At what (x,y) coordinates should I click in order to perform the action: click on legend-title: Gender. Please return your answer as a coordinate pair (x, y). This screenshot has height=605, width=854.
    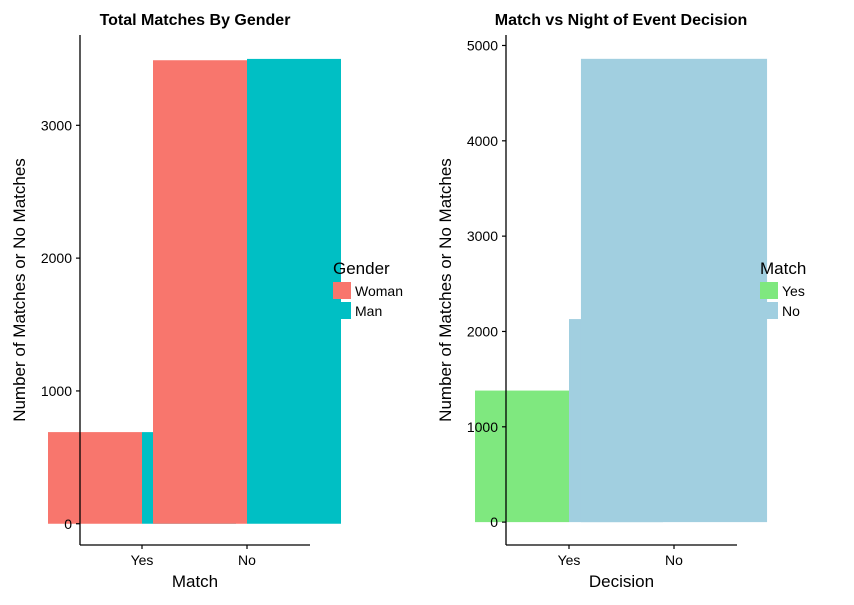
    Looking at the image, I should click on (361, 268).